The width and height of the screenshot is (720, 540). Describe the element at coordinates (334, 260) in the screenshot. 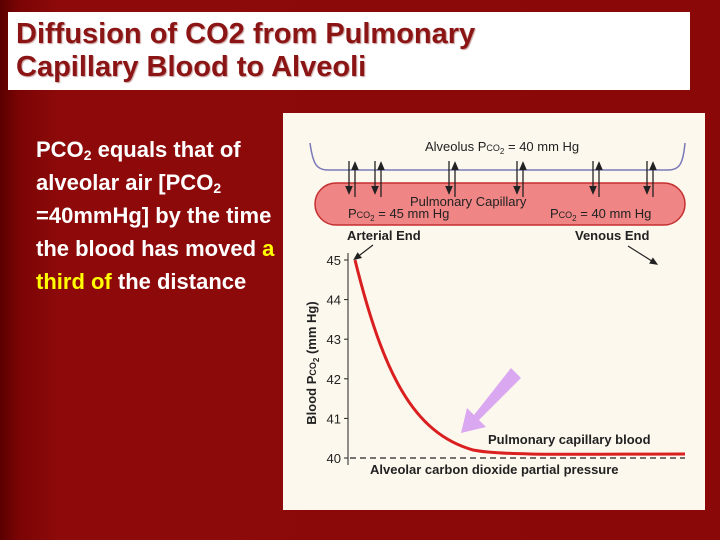

I see `y-tick-label: 45` at that location.